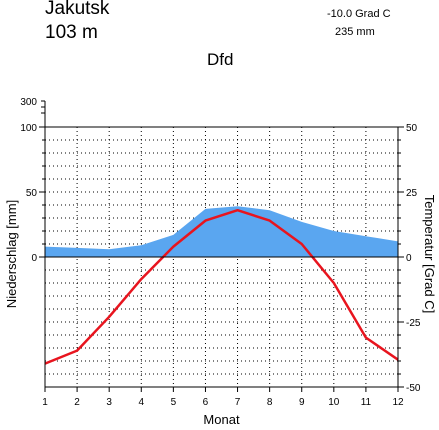  Describe the element at coordinates (34, 258) in the screenshot. I see `left-tick-label: 0` at that location.